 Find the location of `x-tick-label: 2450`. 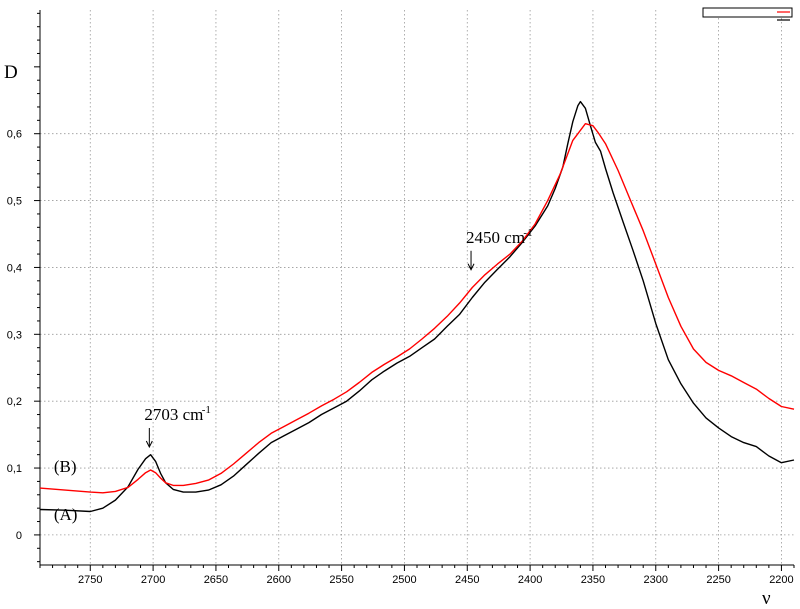

x-tick-label: 2450 is located at coordinates (467, 580).